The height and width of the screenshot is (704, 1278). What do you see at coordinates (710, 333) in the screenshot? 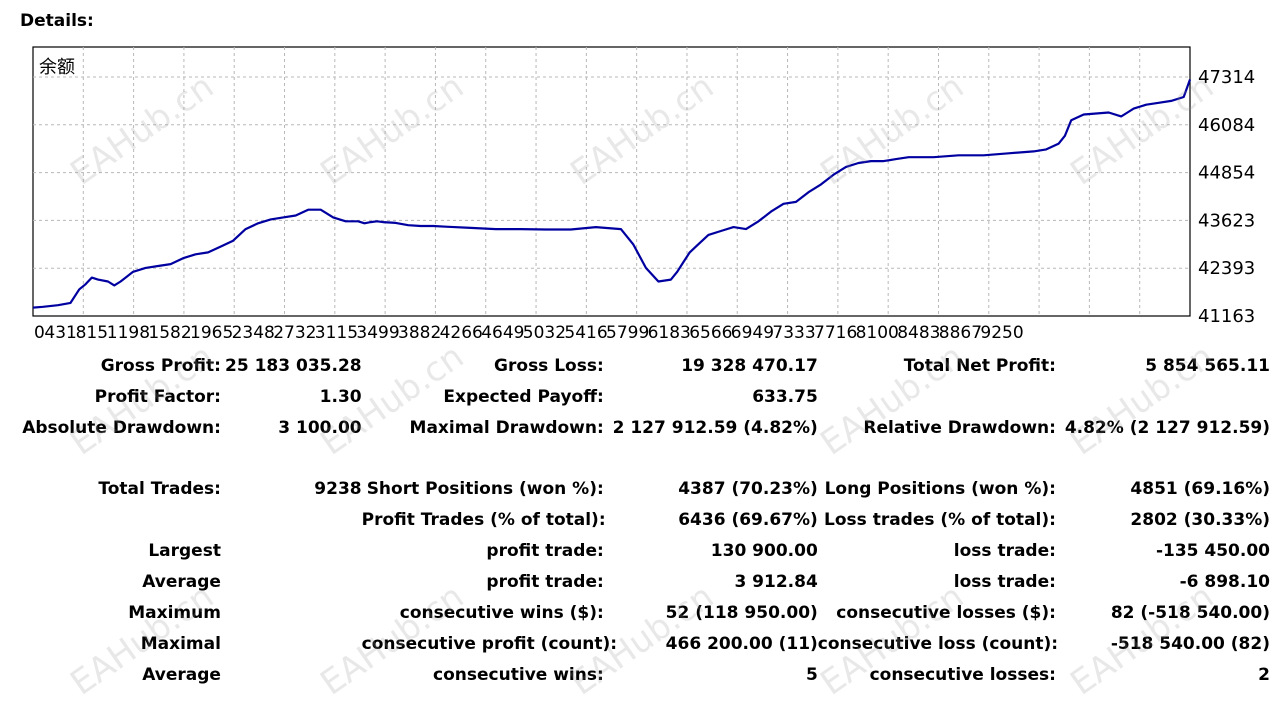
I see `x-tick-label: 6566` at bounding box center [710, 333].